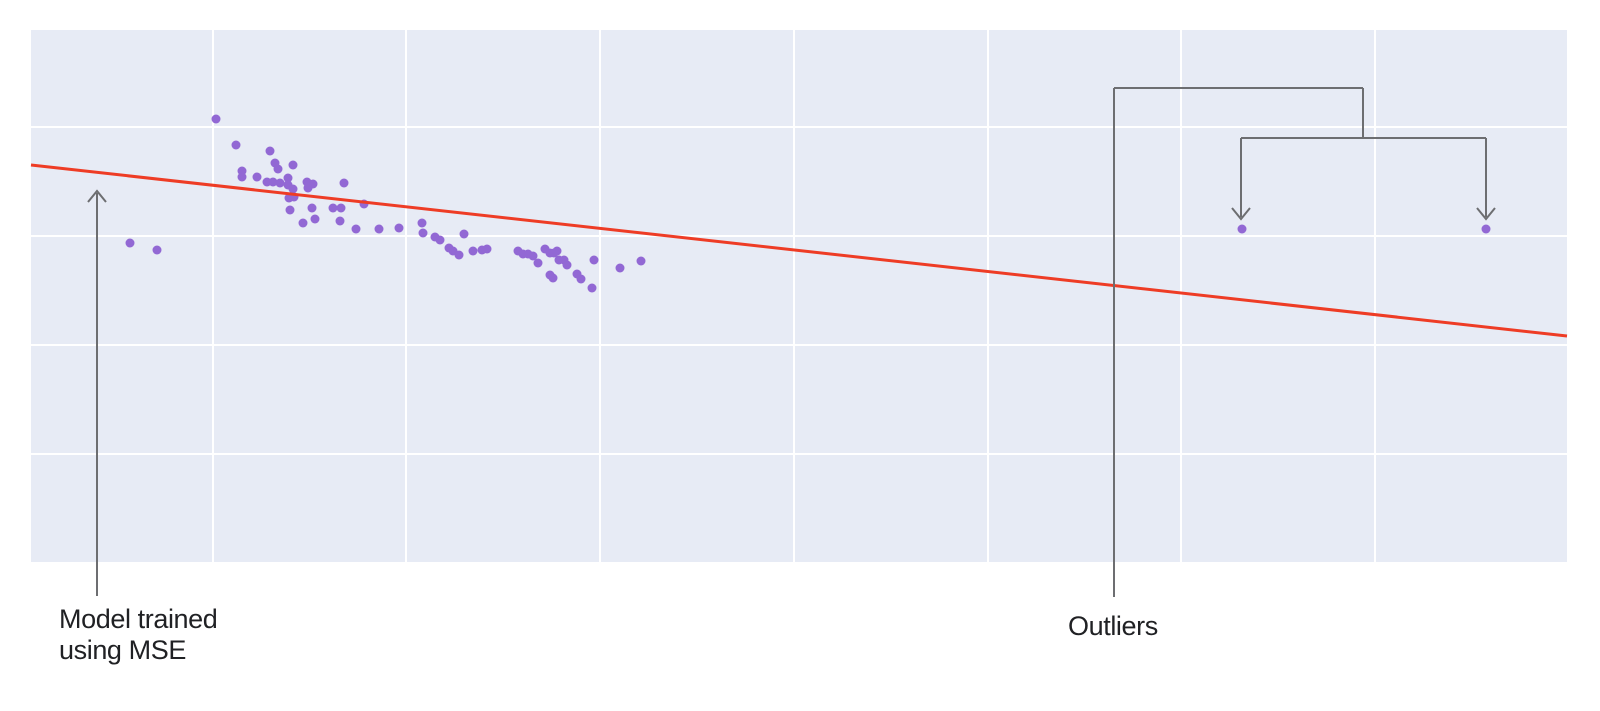 The image size is (1600, 711). Describe the element at coordinates (1113, 626) in the screenshot. I see `outliers-annotation-label: Outliers` at that location.